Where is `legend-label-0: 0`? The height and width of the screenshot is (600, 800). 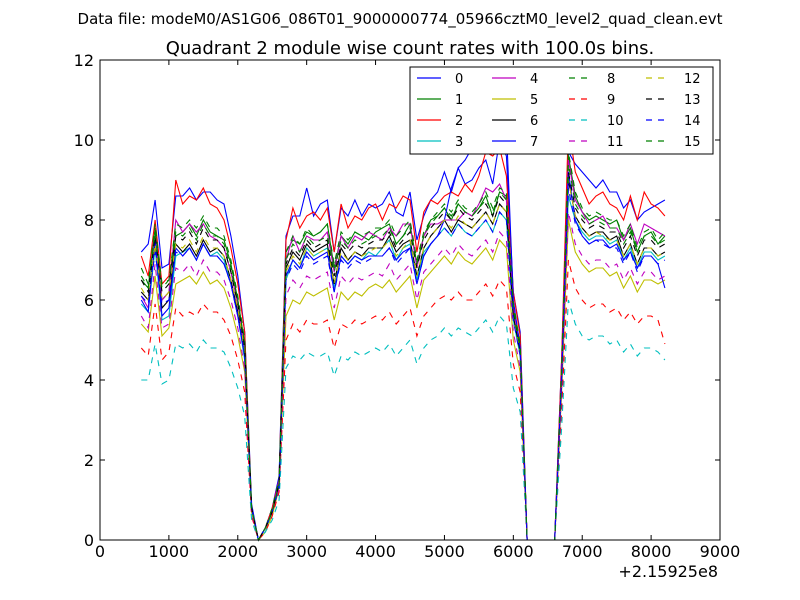 legend-label-0: 0 is located at coordinates (459, 79).